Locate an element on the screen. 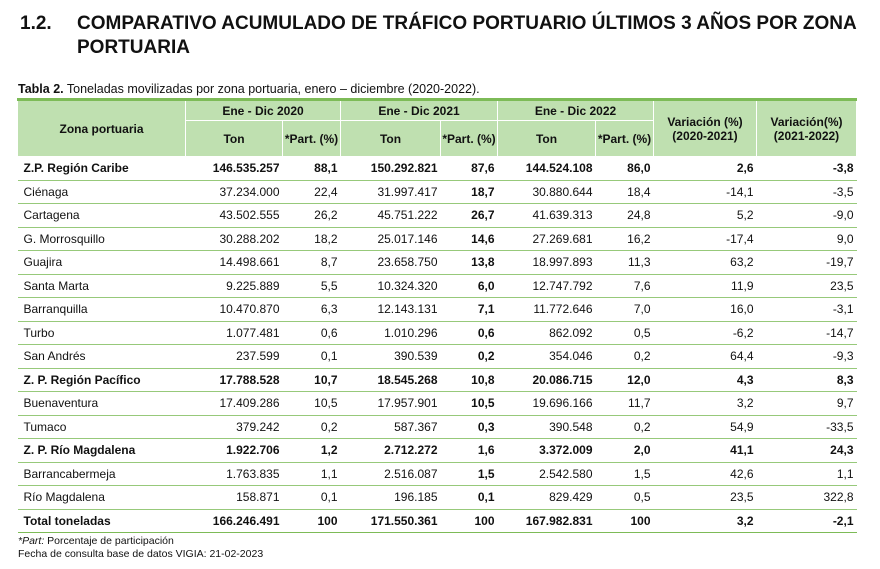 The width and height of the screenshot is (880, 569). variation-2021-2022: 1,1 is located at coordinates (806, 474).